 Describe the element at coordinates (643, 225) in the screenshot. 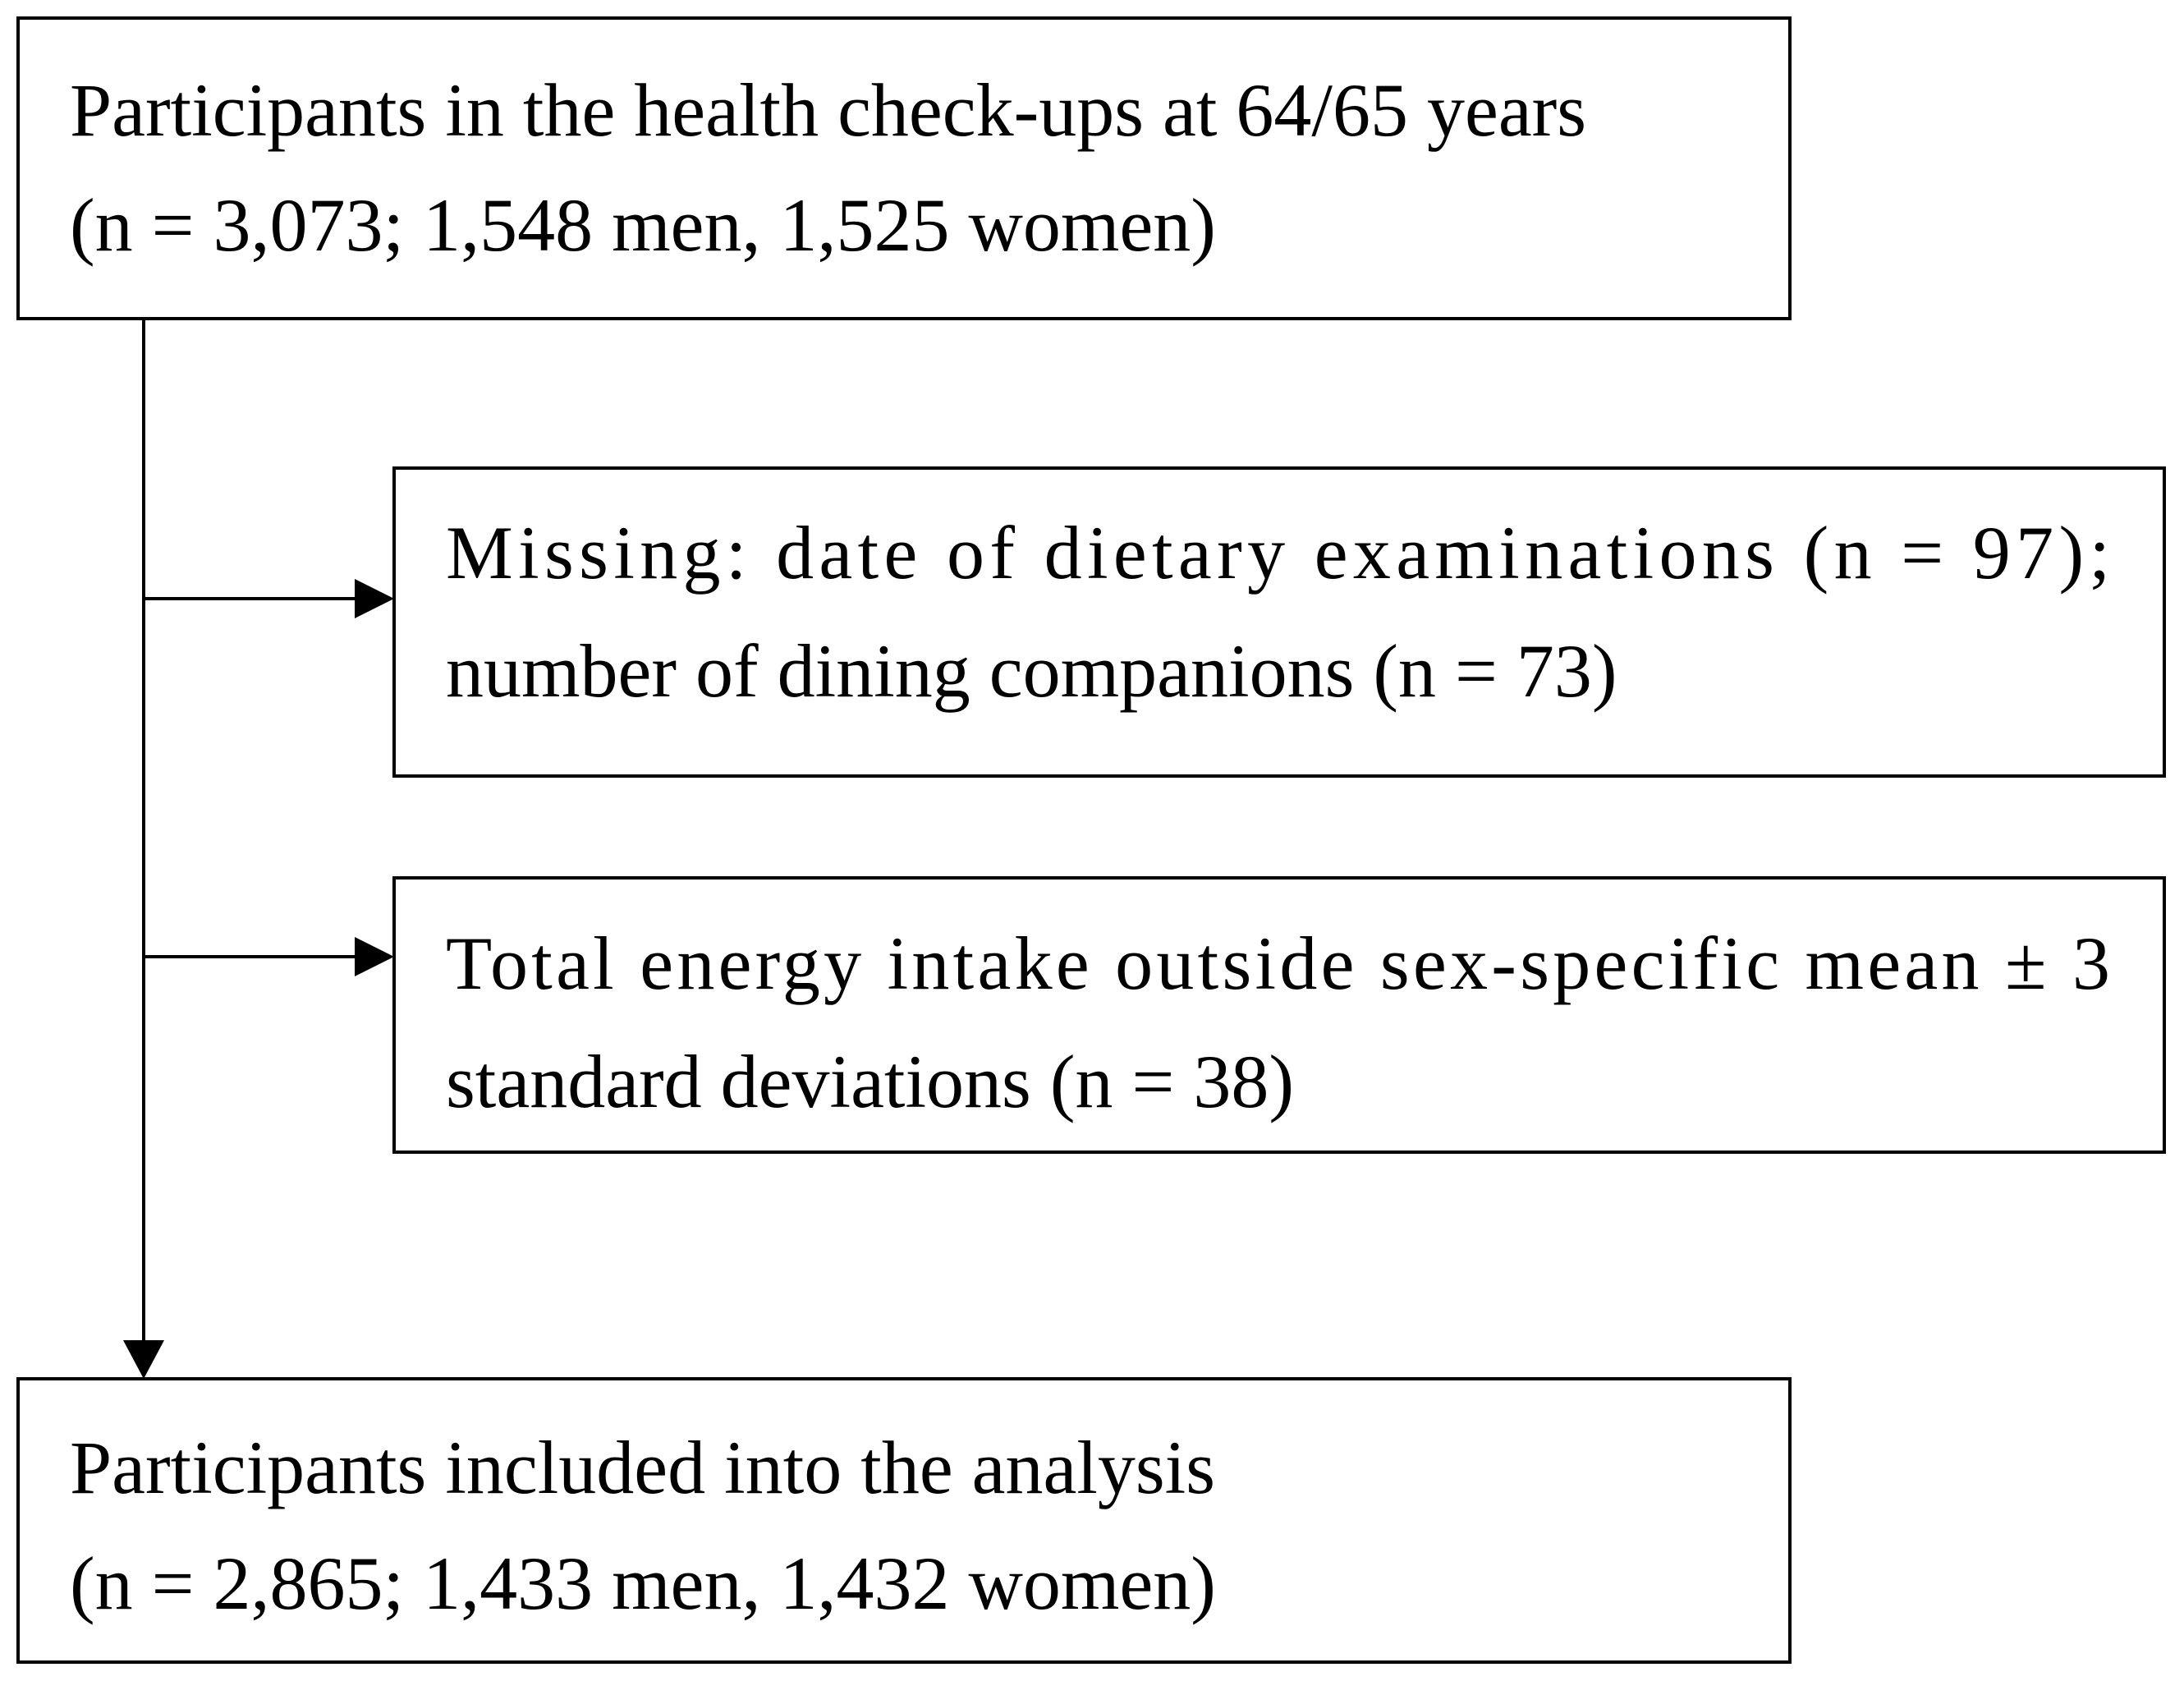

I see `box-text: (n = 3,073; 1,548 men, 1,525 women)` at that location.